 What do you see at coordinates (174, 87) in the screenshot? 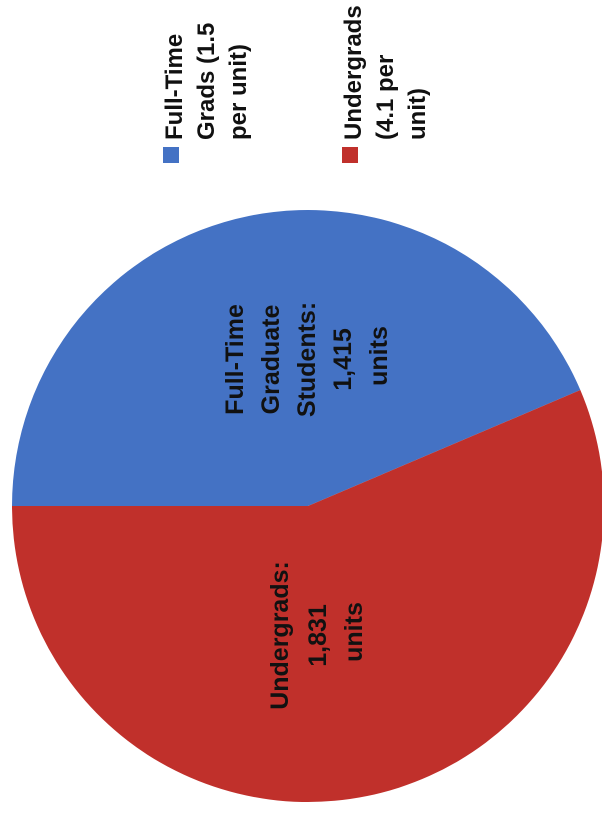
I see `legend-grad-line-1: Full-Time` at bounding box center [174, 87].